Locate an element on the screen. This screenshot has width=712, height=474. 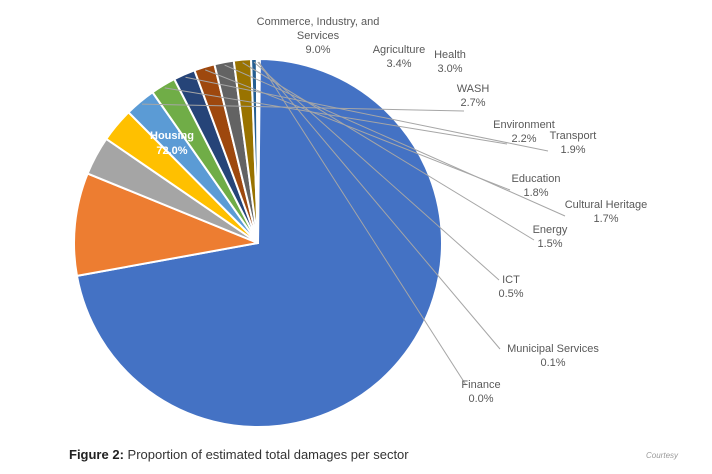
slice-value-education: 1.8% is located at coordinates (535, 193).